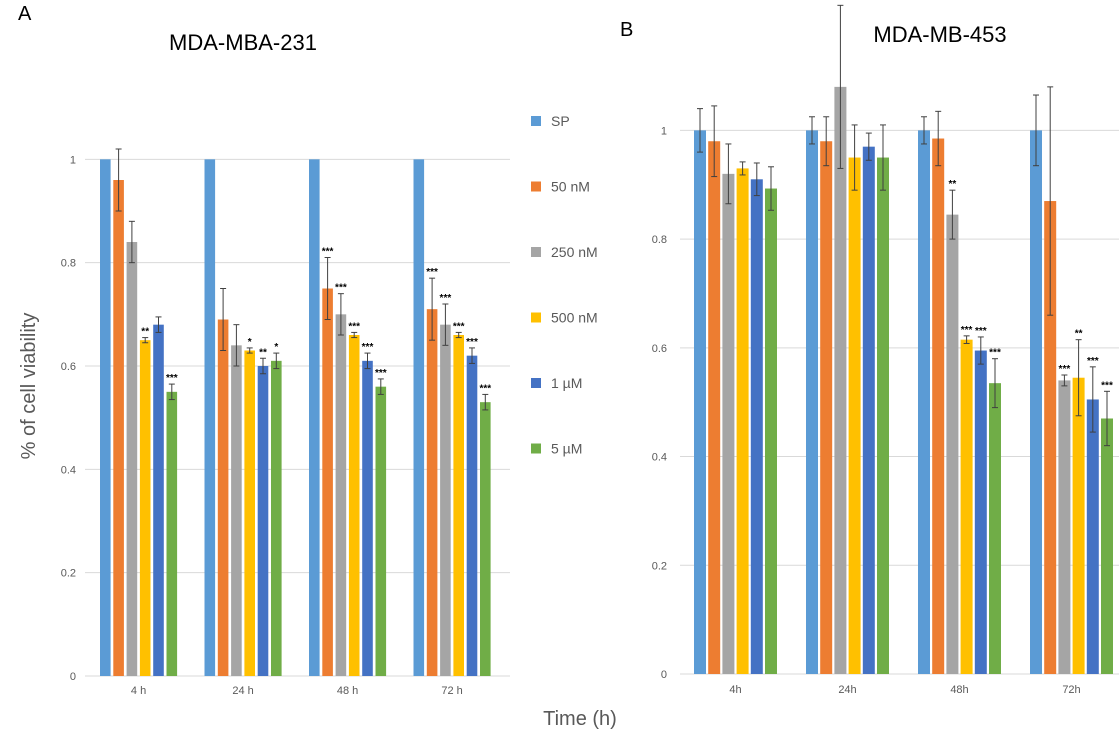  What do you see at coordinates (735, 690) in the screenshot?
I see `x-tick-label: 4h` at bounding box center [735, 690].